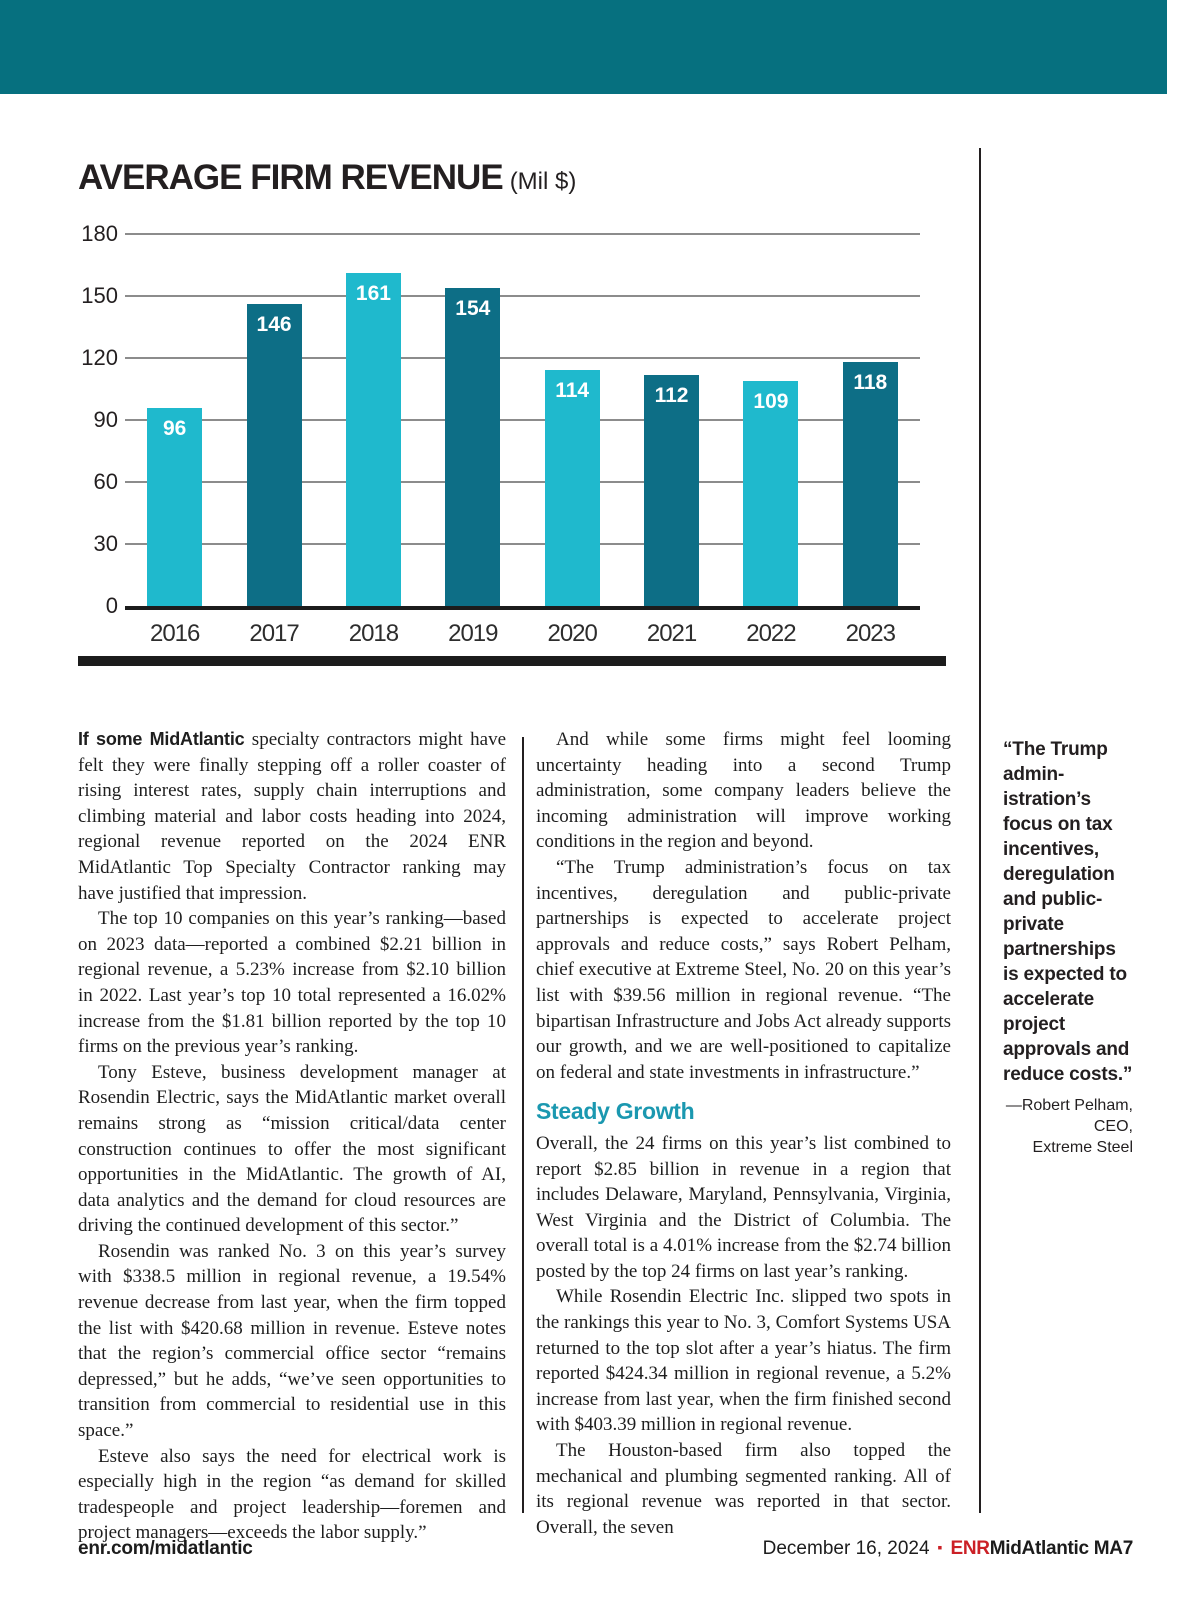 This screenshot has width=1200, height=1600. Describe the element at coordinates (940, 1547) in the screenshot. I see `red-square-icon: ▪` at that location.